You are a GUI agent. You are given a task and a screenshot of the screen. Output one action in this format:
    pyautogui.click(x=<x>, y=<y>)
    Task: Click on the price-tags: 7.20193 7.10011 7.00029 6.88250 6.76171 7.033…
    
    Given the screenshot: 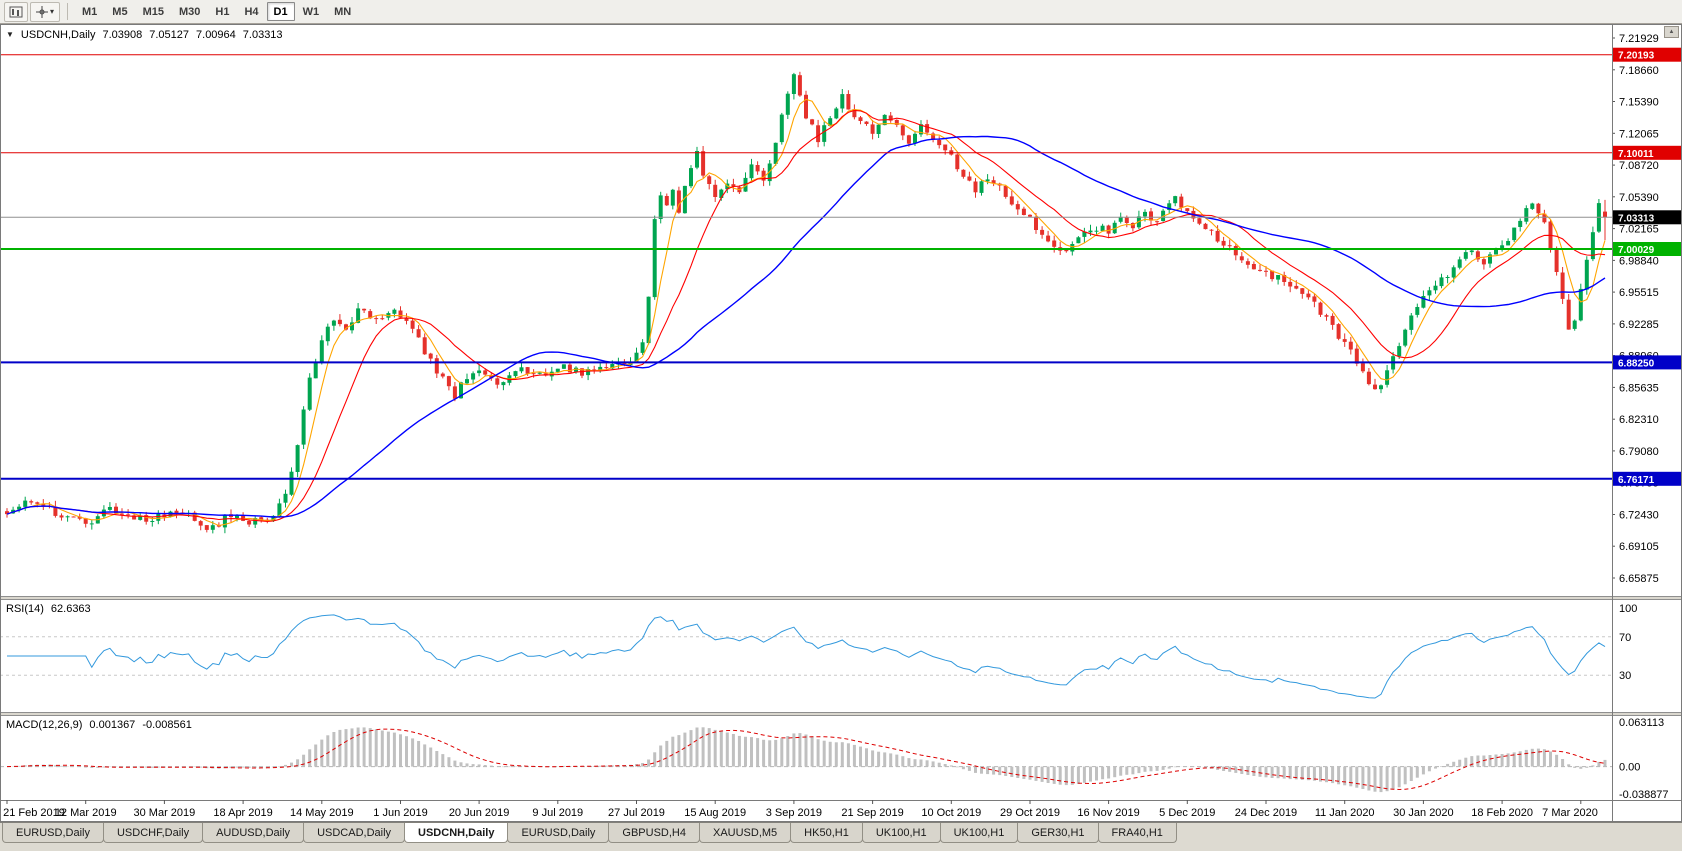 What is the action you would take?
    pyautogui.click(x=1647, y=266)
    